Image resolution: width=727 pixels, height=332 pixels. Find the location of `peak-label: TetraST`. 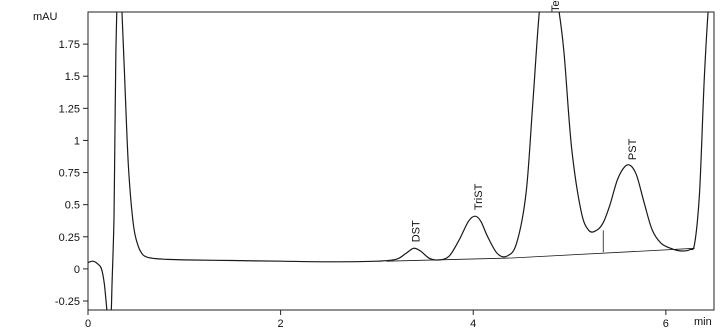

peak-label: TetraST is located at coordinates (556, 6).